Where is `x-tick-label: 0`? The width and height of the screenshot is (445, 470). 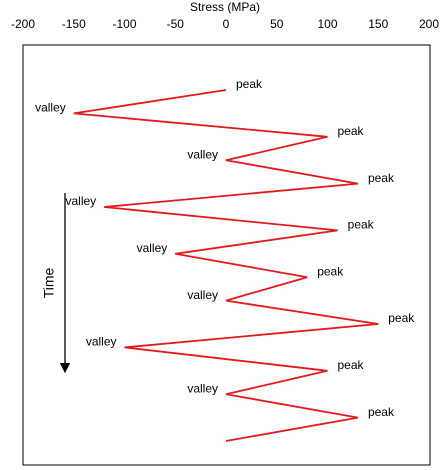 x-tick-label: 0 is located at coordinates (226, 24).